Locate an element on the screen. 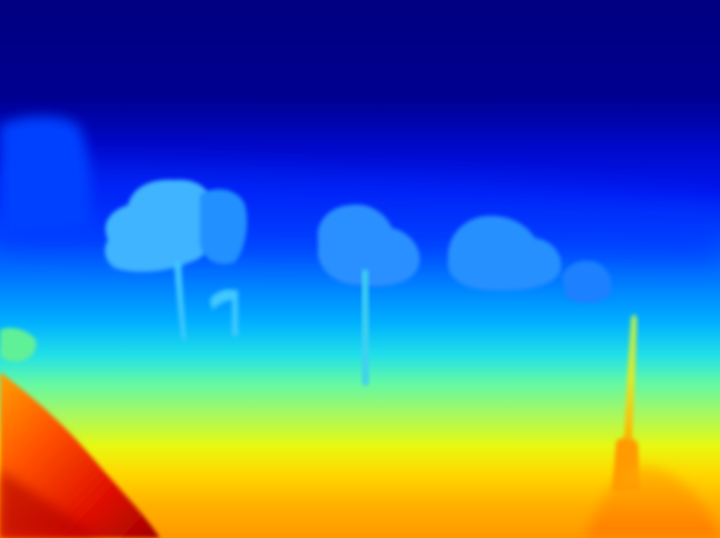 This screenshot has width=720, height=538. tree-1-trunk is located at coordinates (180, 301).